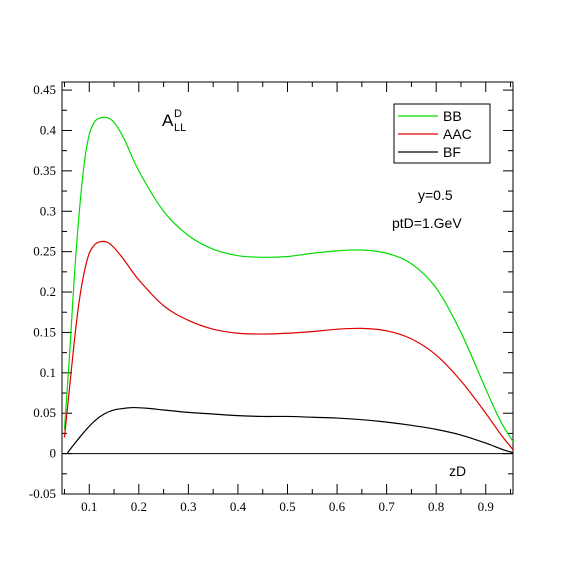  What do you see at coordinates (238, 506) in the screenshot?
I see `x-tick-label: 0.4` at bounding box center [238, 506].